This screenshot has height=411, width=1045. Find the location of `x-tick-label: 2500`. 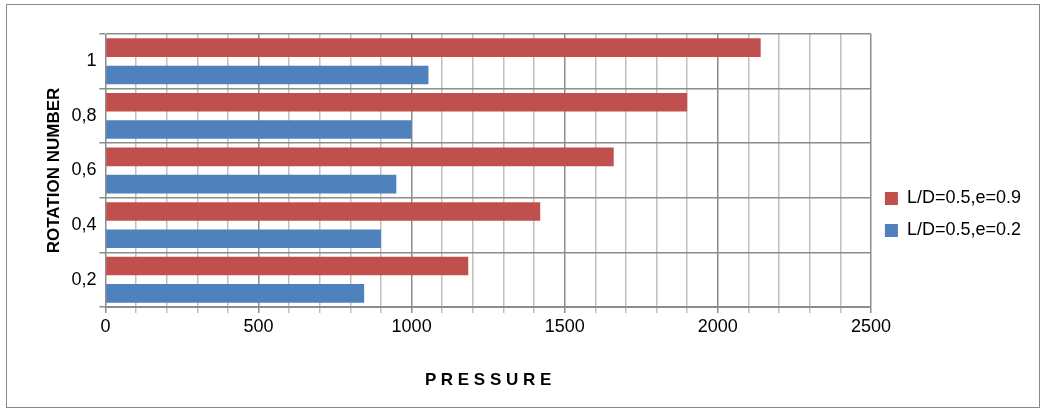

x-tick-label: 2500 is located at coordinates (870, 325).